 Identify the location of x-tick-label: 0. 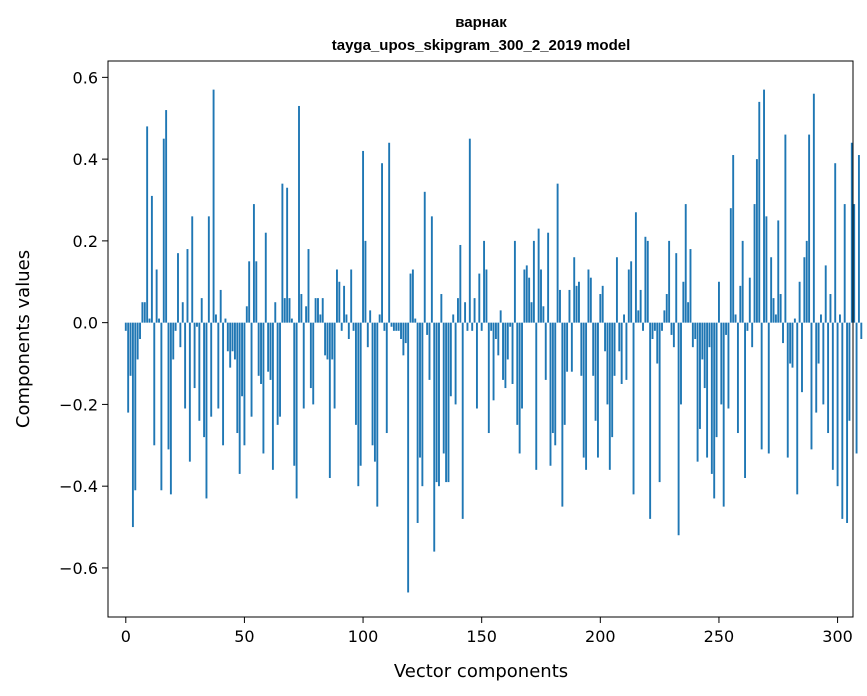
(126, 636).